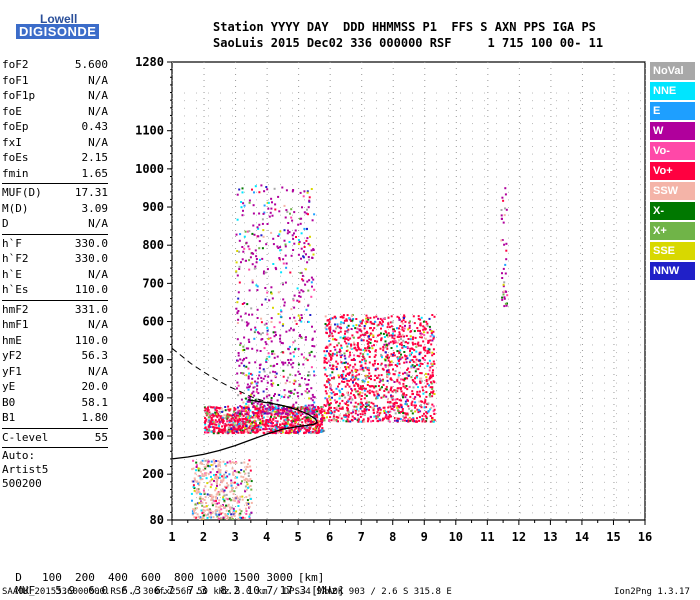 The height and width of the screenshot is (600, 700). Describe the element at coordinates (361, 537) in the screenshot. I see `x-tick-label: 7` at that location.